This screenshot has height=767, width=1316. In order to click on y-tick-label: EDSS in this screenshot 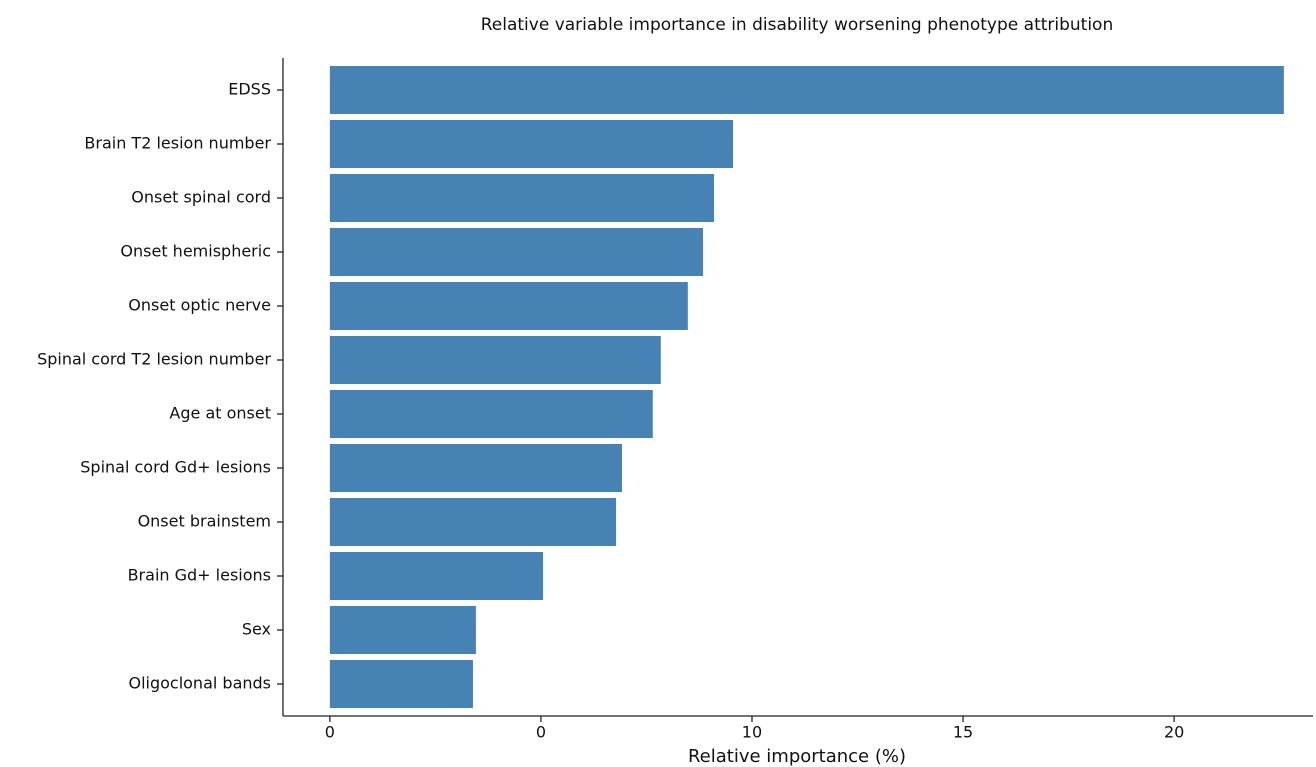, I will do `click(249, 89)`.